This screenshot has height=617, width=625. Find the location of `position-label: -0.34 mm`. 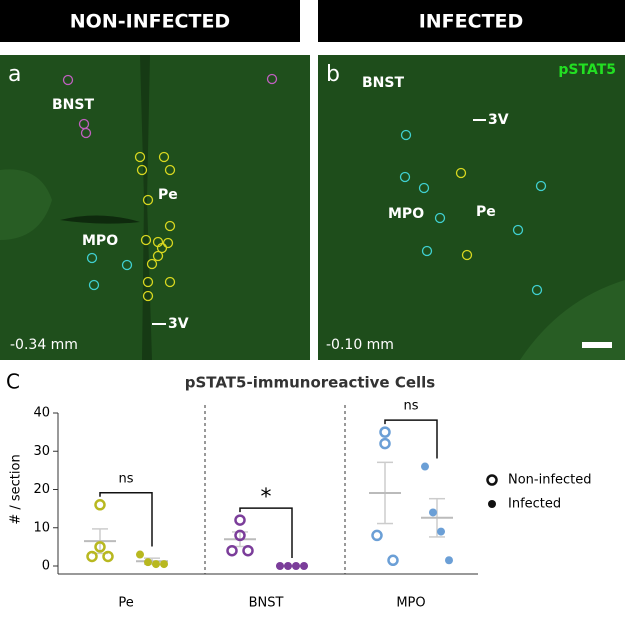

position-label: -0.34 mm is located at coordinates (44, 345).